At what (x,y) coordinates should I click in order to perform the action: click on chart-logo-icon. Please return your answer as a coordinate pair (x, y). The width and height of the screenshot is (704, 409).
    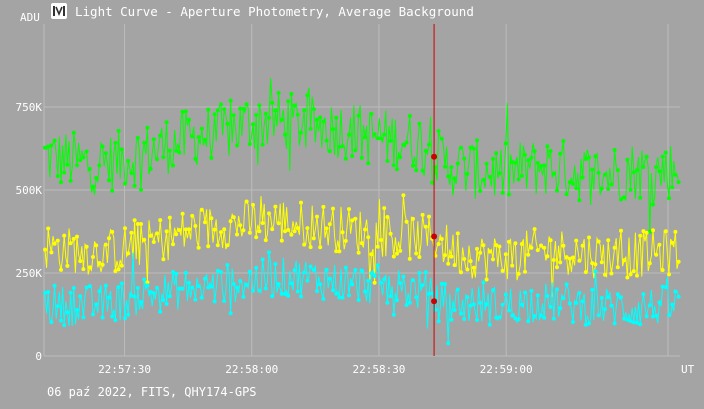
    Looking at the image, I should click on (59, 11).